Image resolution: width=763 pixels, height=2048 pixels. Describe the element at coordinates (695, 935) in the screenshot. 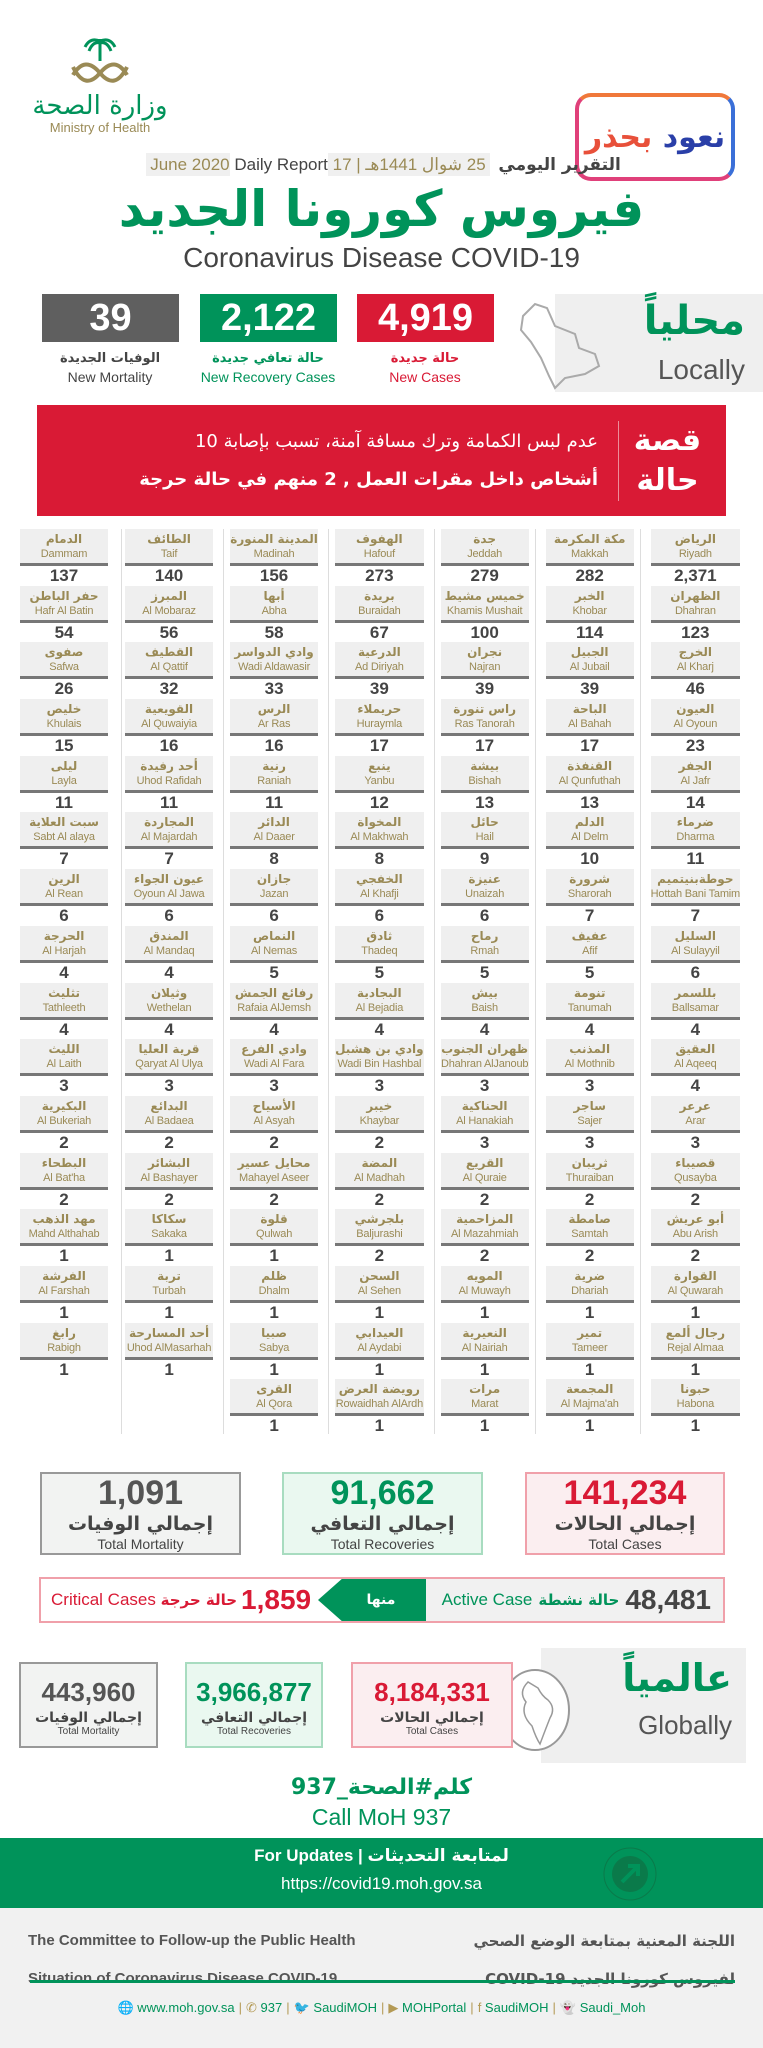

I see `city-name-ar: السليل` at that location.